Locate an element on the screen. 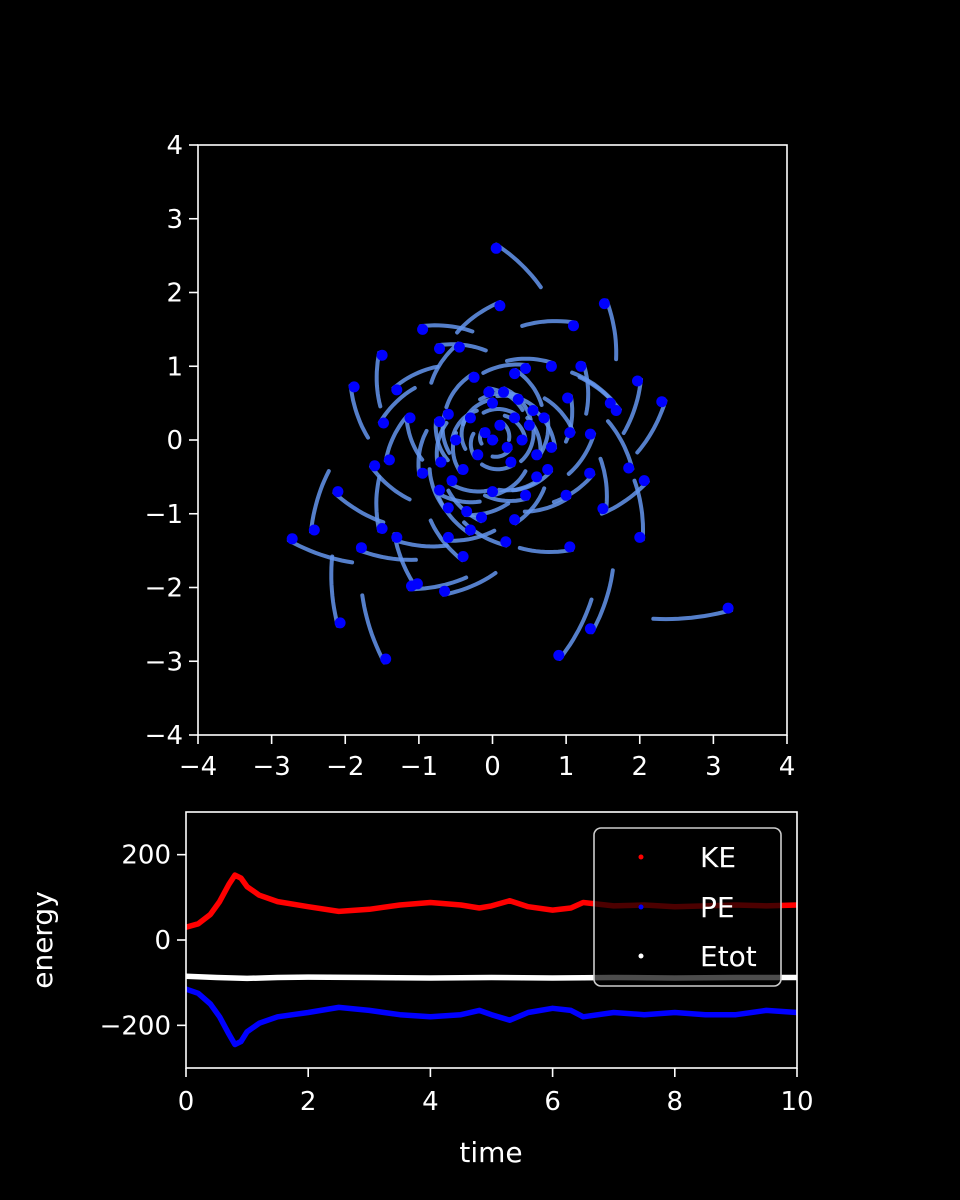 The height and width of the screenshot is (1200, 960). y-tick-label: −200 is located at coordinates (135, 1026).